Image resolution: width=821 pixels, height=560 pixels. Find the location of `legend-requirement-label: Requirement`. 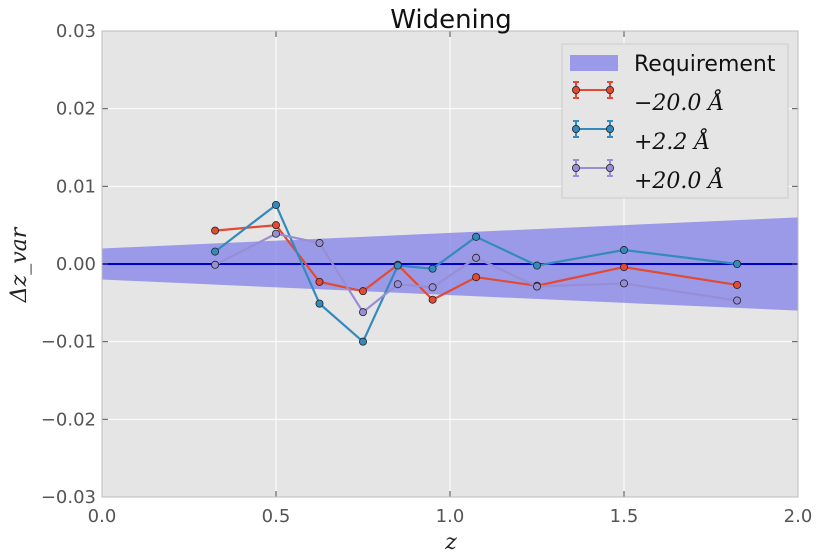

legend-requirement-label: Requirement is located at coordinates (705, 64).